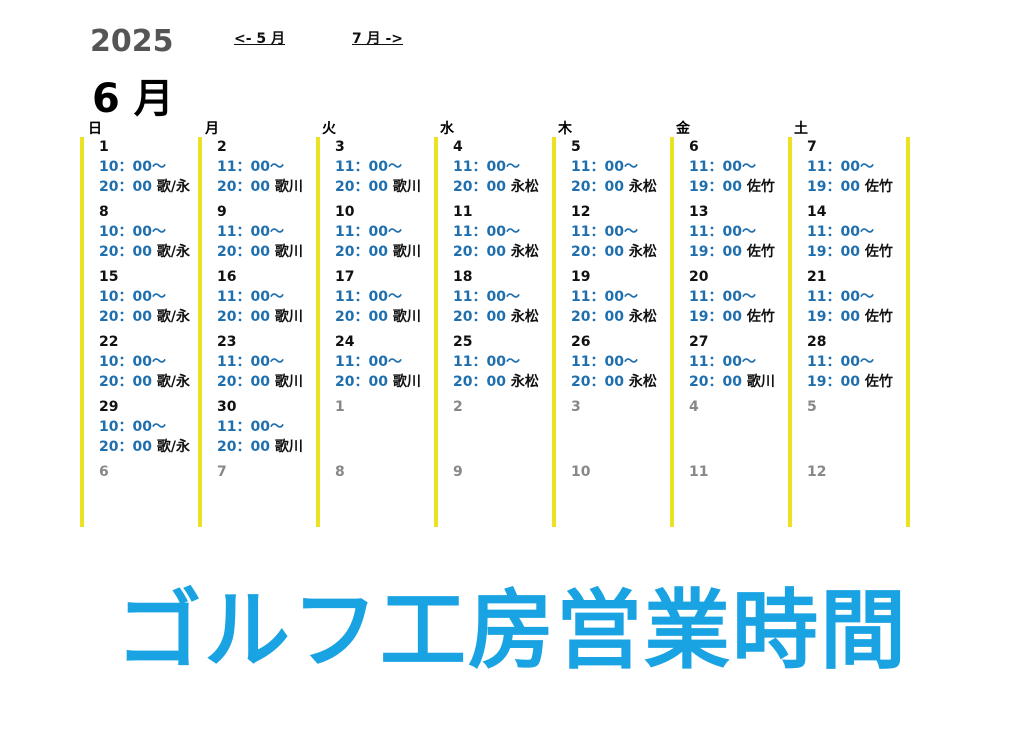 The height and width of the screenshot is (730, 1024). I want to click on day-number: 9, so click(222, 212).